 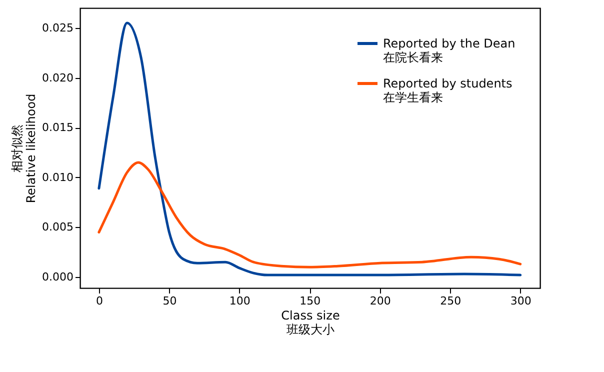 What do you see at coordinates (310, 322) in the screenshot?
I see `x-axis-title: Class size 班级大小` at bounding box center [310, 322].